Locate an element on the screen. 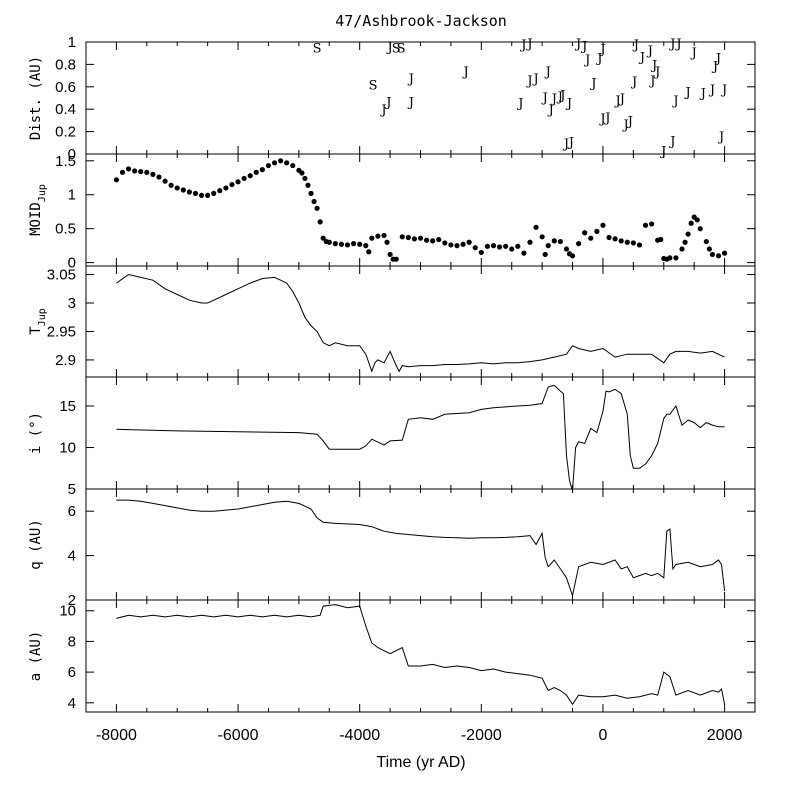 The image size is (797, 797). dist-ytick-label: 1 is located at coordinates (72, 42).